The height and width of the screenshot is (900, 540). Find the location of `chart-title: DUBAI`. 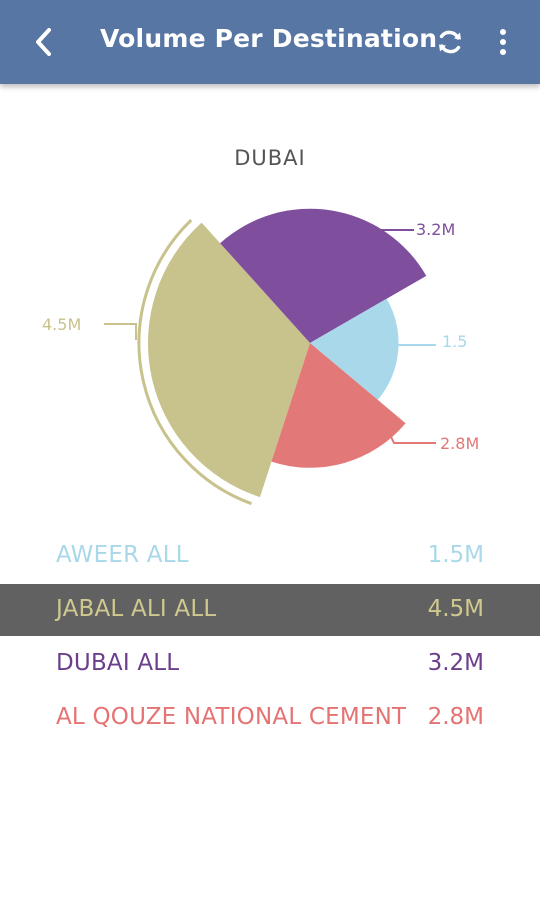

chart-title: DUBAI is located at coordinates (270, 158).